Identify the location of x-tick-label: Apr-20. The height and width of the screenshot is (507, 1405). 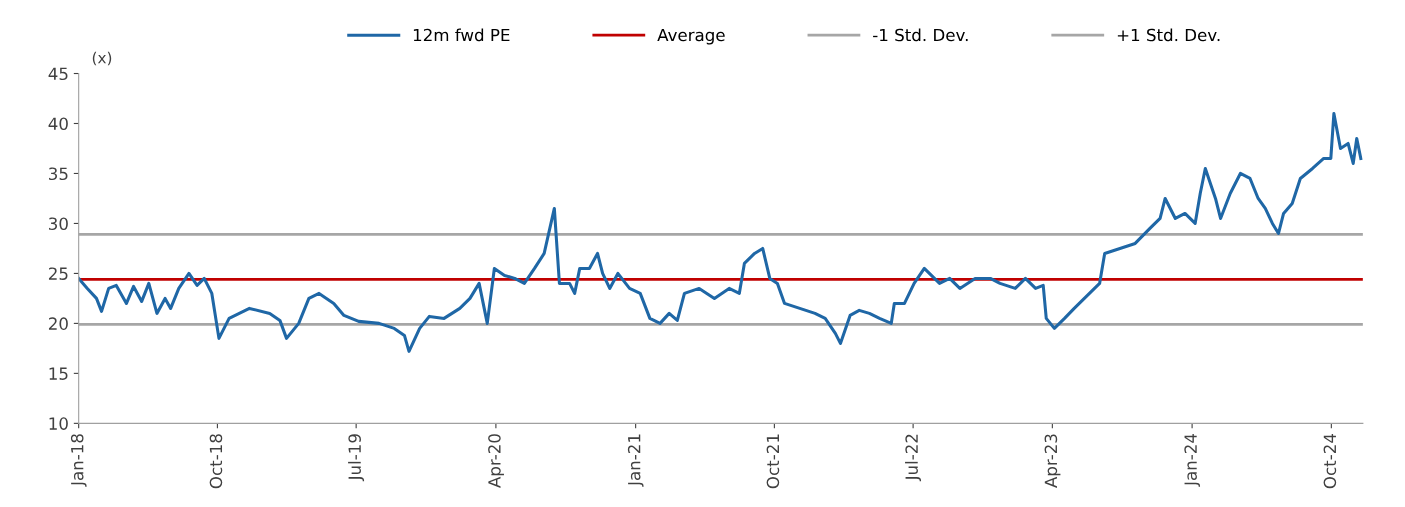
(496, 461).